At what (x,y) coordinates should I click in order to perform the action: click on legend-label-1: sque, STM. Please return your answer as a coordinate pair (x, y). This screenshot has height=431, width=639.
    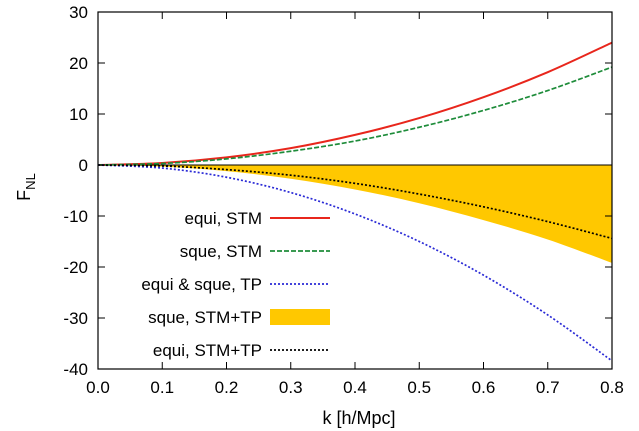
    Looking at the image, I should click on (221, 251).